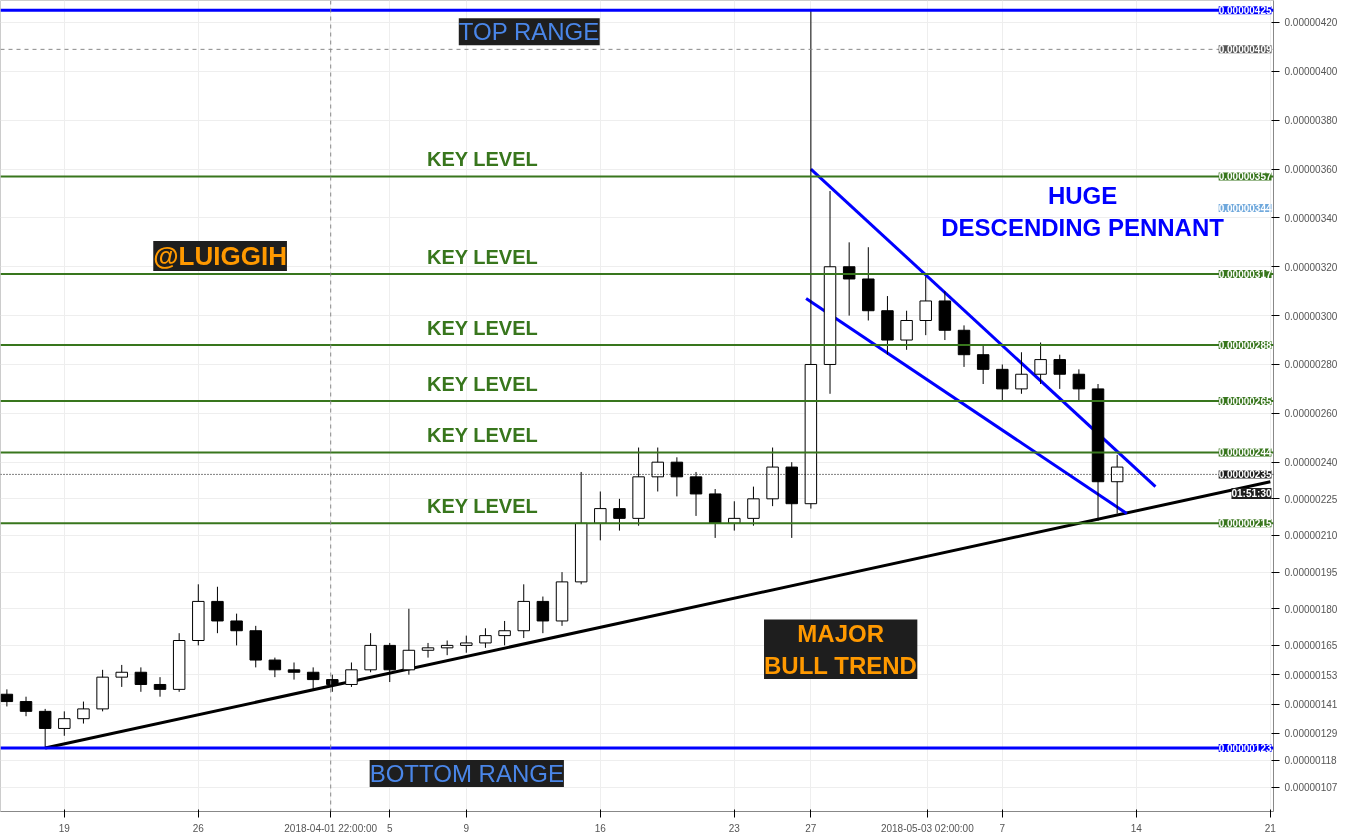 Image resolution: width=1348 pixels, height=836 pixels. What do you see at coordinates (1311, 788) in the screenshot?
I see `y-tick-label: 0.00000107` at bounding box center [1311, 788].